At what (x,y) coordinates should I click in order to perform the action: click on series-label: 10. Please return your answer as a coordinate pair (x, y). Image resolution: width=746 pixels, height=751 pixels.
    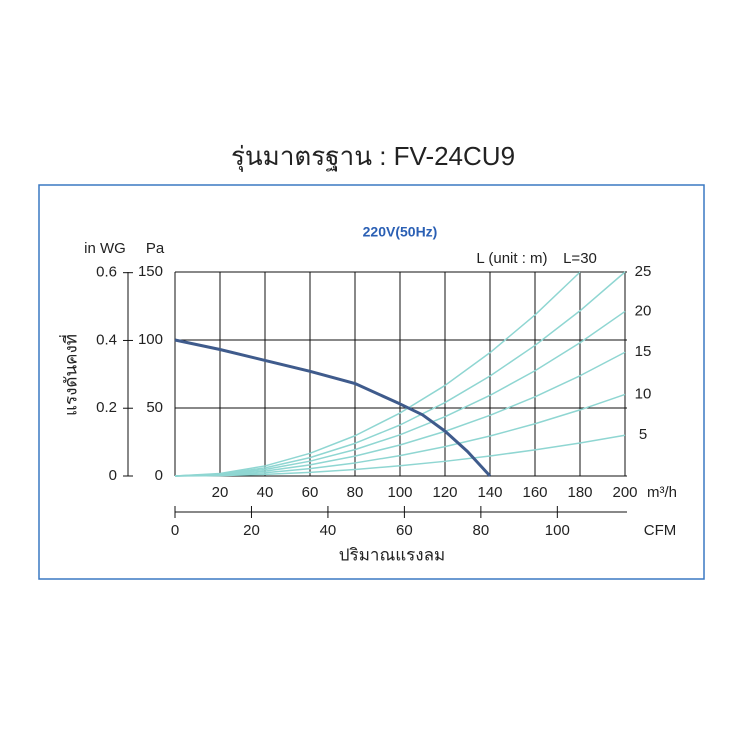
    Looking at the image, I should click on (643, 393).